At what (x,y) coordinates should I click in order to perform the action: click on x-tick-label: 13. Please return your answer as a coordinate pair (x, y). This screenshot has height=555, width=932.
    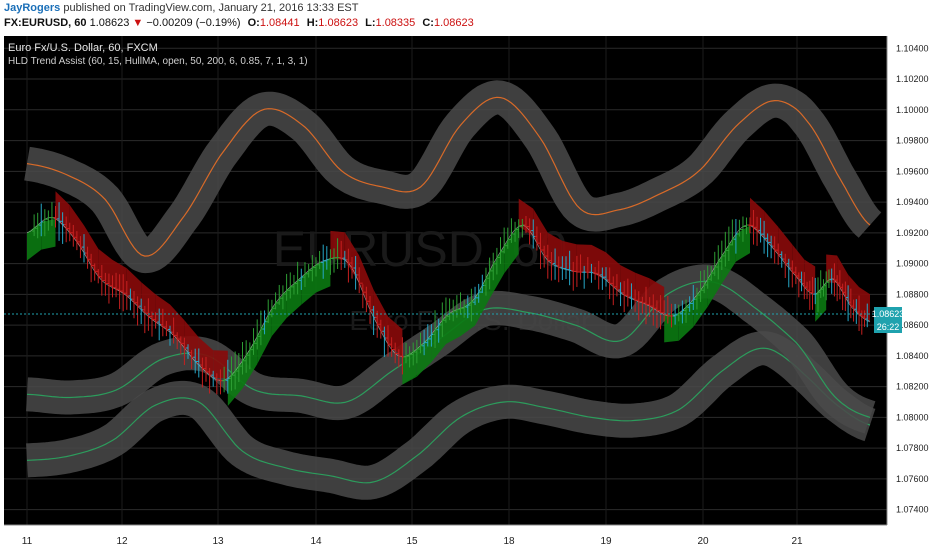
    Looking at the image, I should click on (218, 541).